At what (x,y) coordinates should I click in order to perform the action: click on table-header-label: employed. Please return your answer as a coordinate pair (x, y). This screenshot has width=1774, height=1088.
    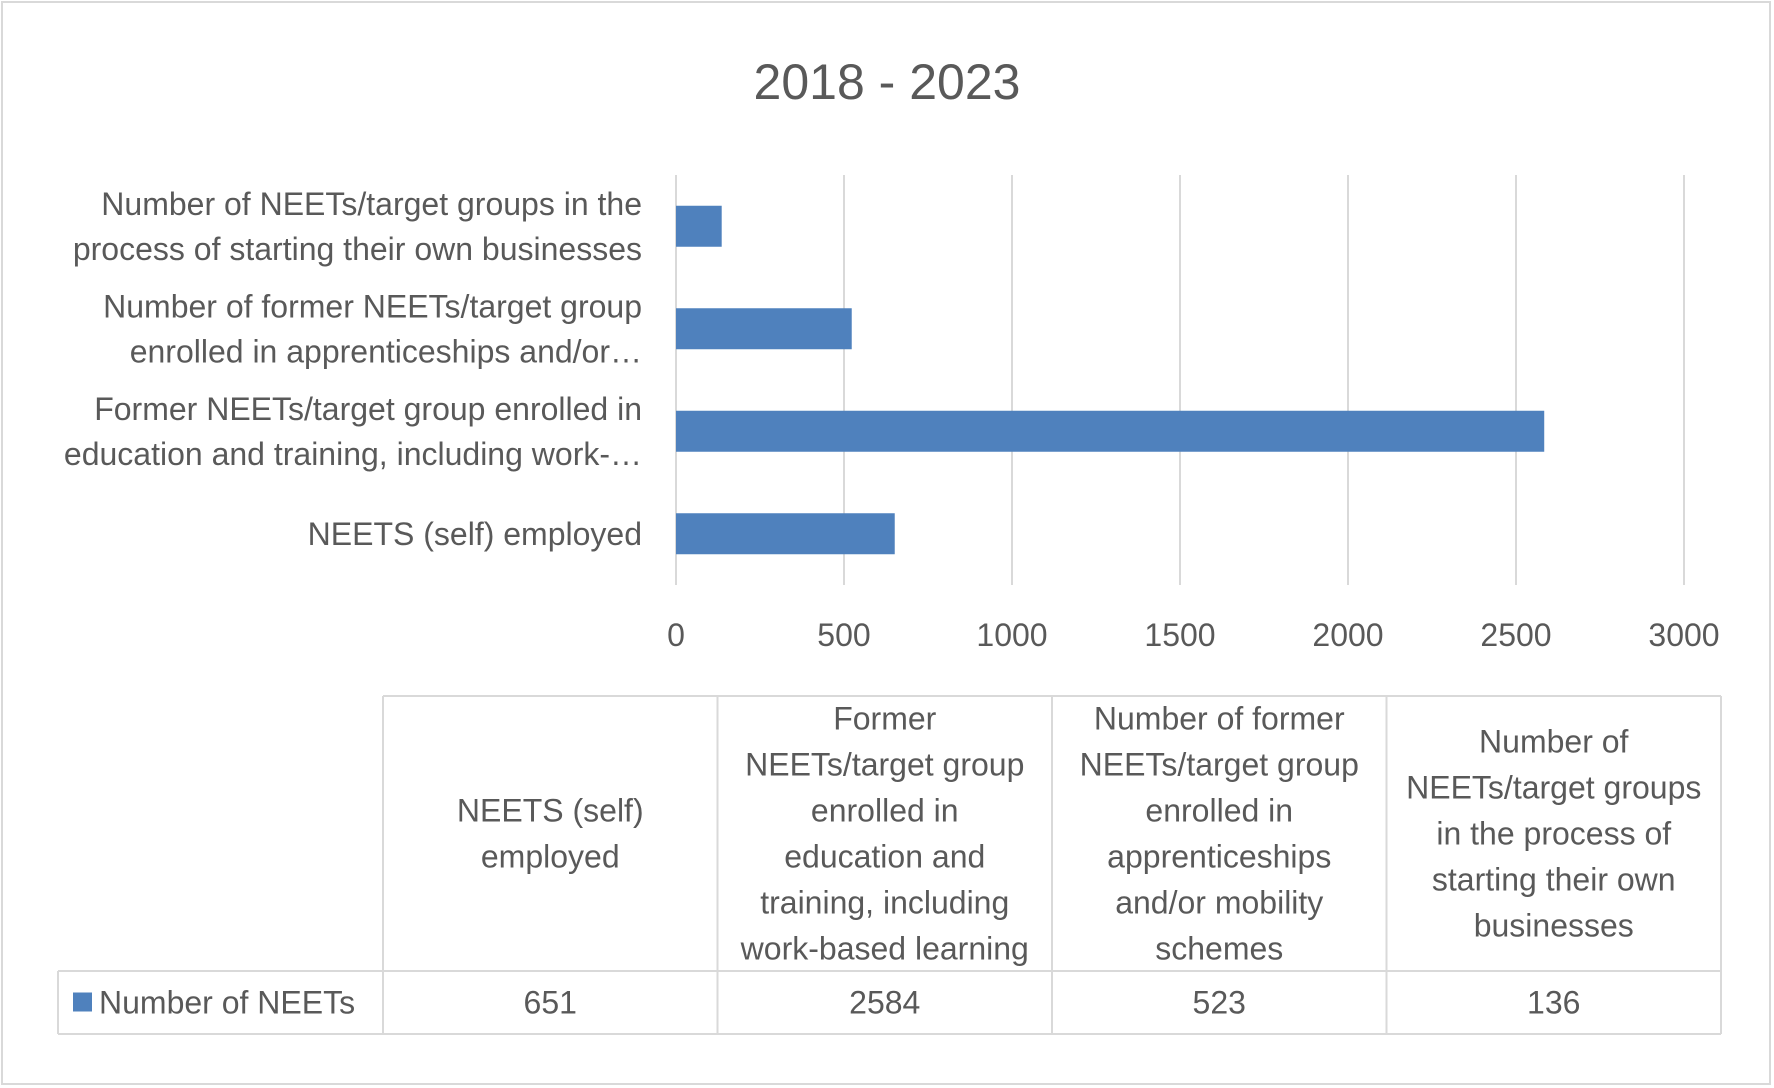
    Looking at the image, I should click on (550, 857).